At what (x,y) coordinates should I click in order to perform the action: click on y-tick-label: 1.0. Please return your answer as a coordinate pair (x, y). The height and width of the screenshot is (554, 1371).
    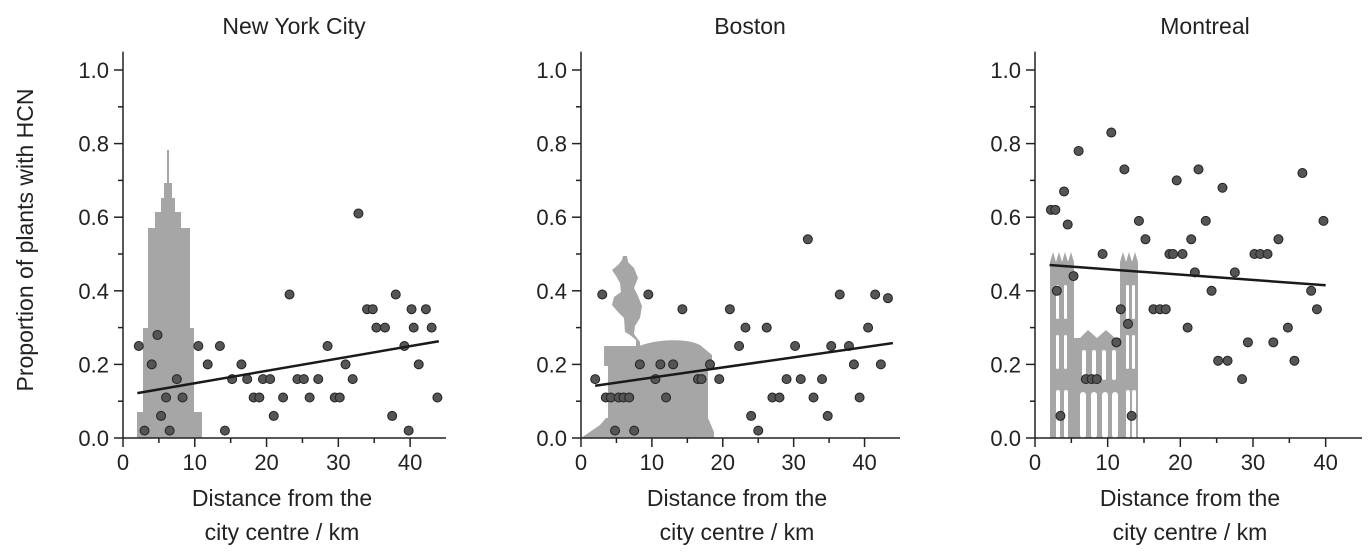
    Looking at the image, I should click on (551, 70).